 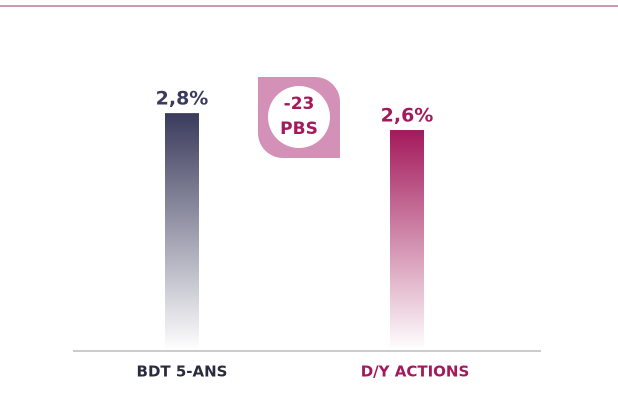 What do you see at coordinates (415, 372) in the screenshot?
I see `category-label: D/Y ACTIONS` at bounding box center [415, 372].